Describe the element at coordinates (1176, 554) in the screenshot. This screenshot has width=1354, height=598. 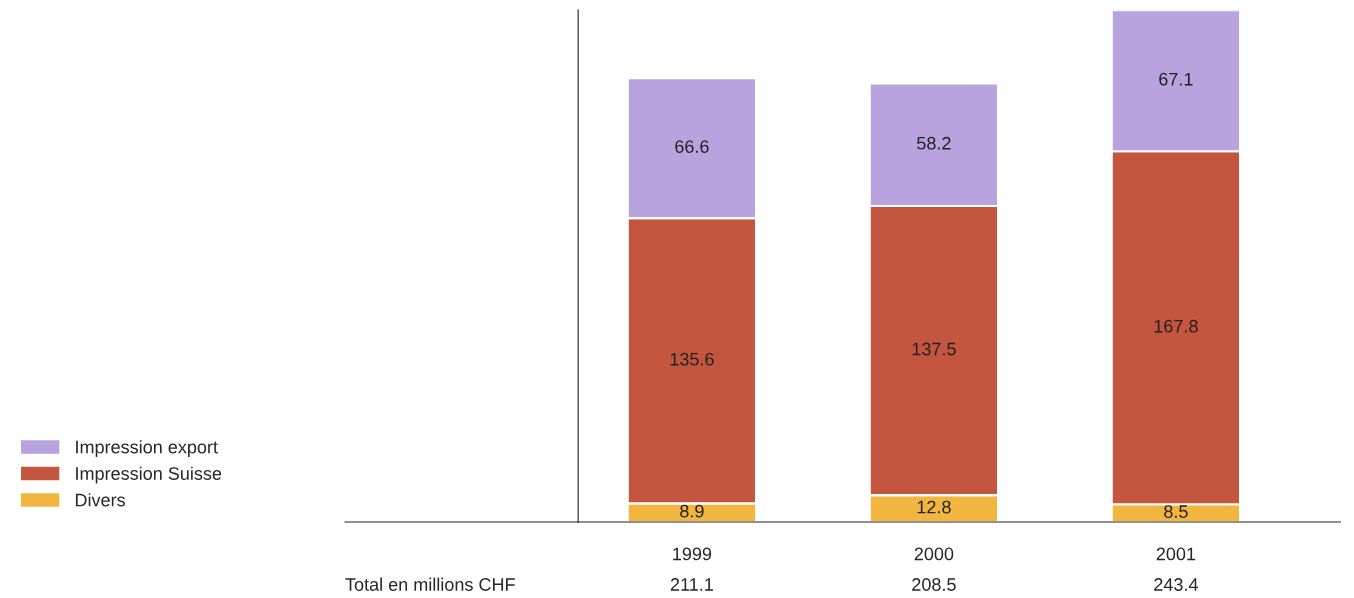
I see `x-tick-label: 2001` at that location.